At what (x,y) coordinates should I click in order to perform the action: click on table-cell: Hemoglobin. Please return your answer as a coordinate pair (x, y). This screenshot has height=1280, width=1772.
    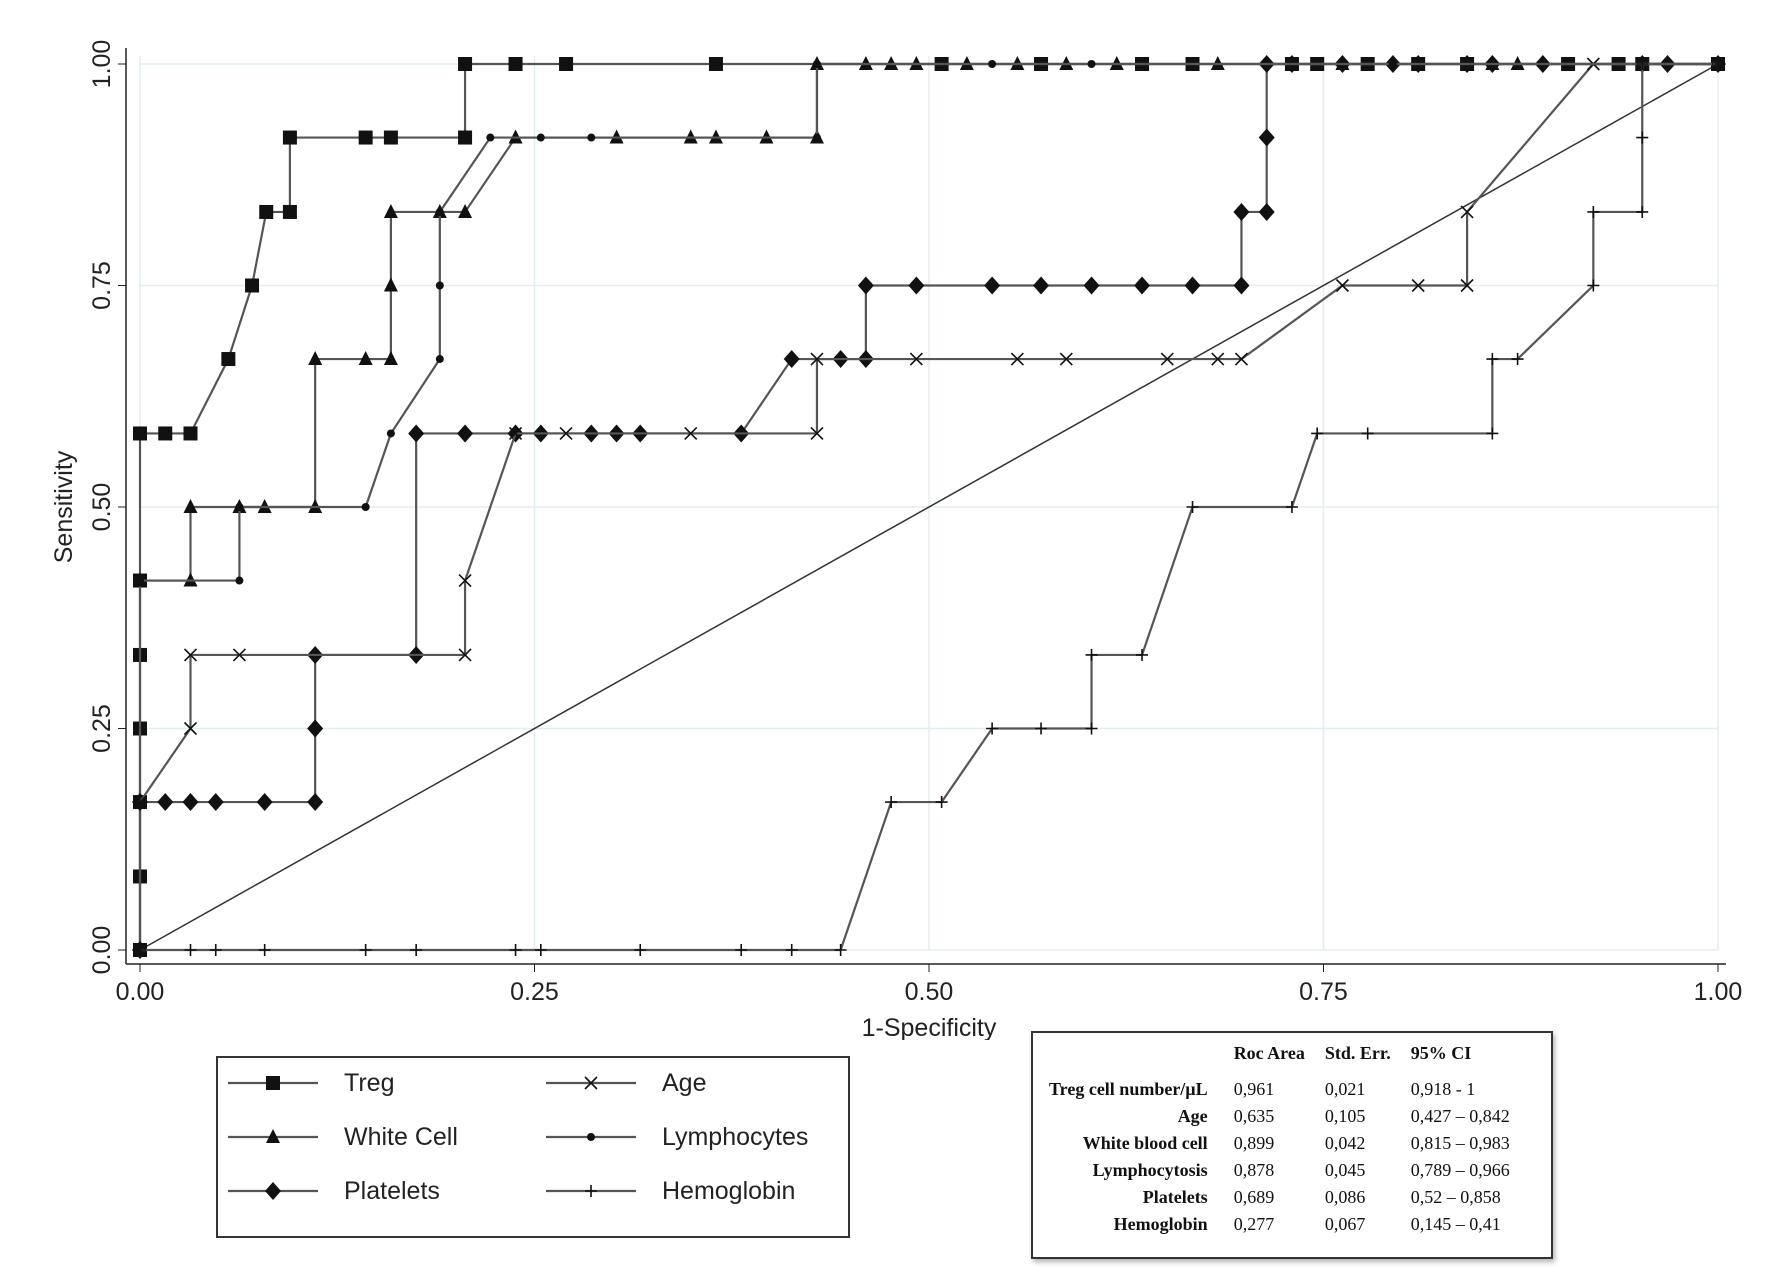
    Looking at the image, I should click on (1160, 1224).